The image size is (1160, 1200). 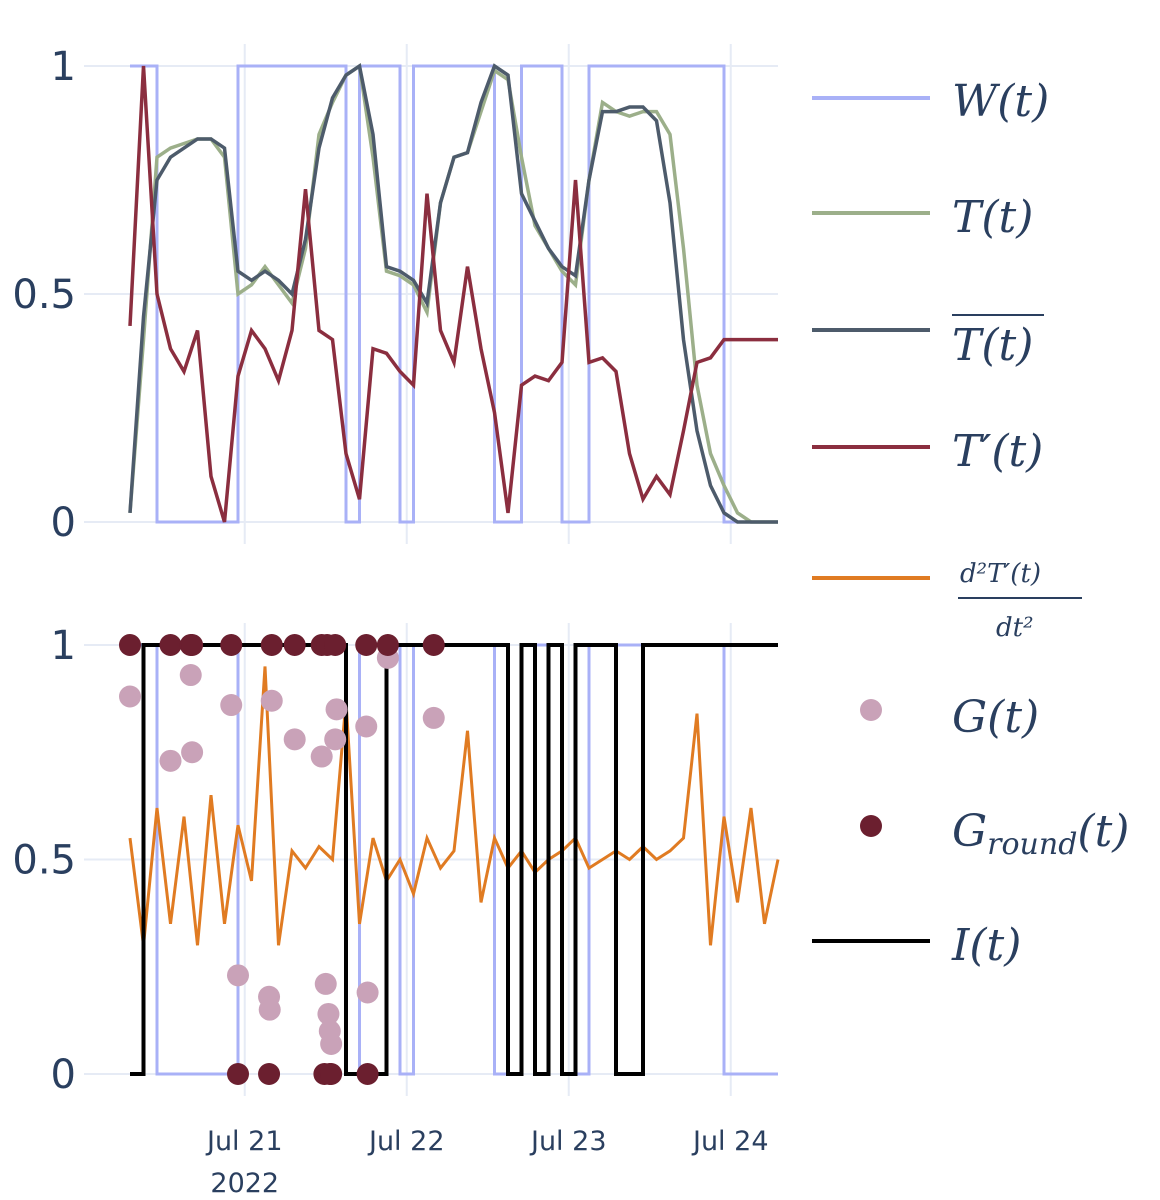 What do you see at coordinates (992, 217) in the screenshot?
I see `legend-label-t: T(t)` at bounding box center [992, 217].